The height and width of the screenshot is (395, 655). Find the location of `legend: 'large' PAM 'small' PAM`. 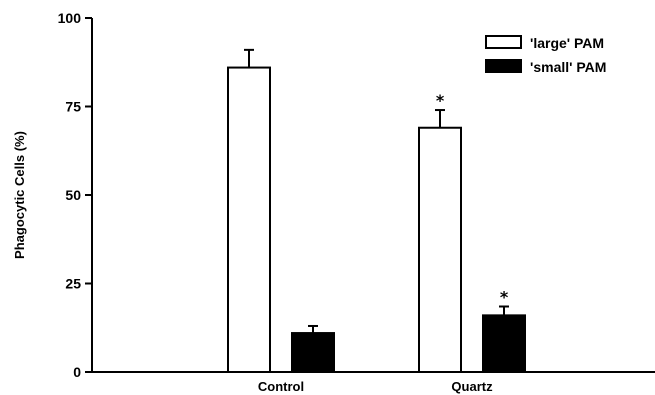

legend: 'large' PAM 'small' PAM is located at coordinates (545, 55).